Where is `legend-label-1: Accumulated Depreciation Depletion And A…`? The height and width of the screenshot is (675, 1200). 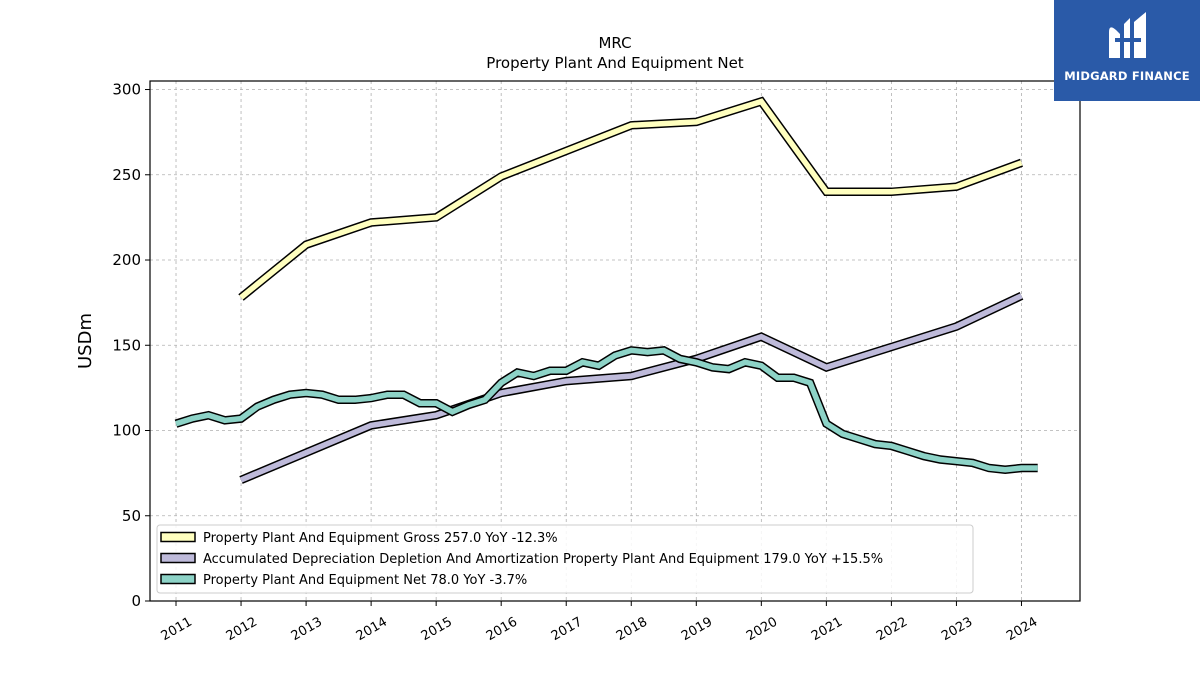 legend-label-1: Accumulated Depreciation Depletion And A… is located at coordinates (543, 559).